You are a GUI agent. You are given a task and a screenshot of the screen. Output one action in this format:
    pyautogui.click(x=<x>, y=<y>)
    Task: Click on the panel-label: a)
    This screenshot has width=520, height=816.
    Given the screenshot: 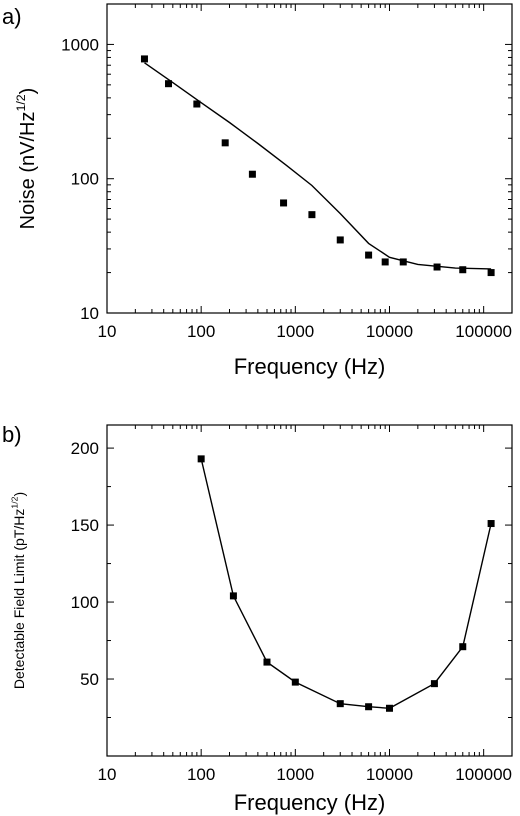 What is the action you would take?
    pyautogui.click(x=12, y=16)
    